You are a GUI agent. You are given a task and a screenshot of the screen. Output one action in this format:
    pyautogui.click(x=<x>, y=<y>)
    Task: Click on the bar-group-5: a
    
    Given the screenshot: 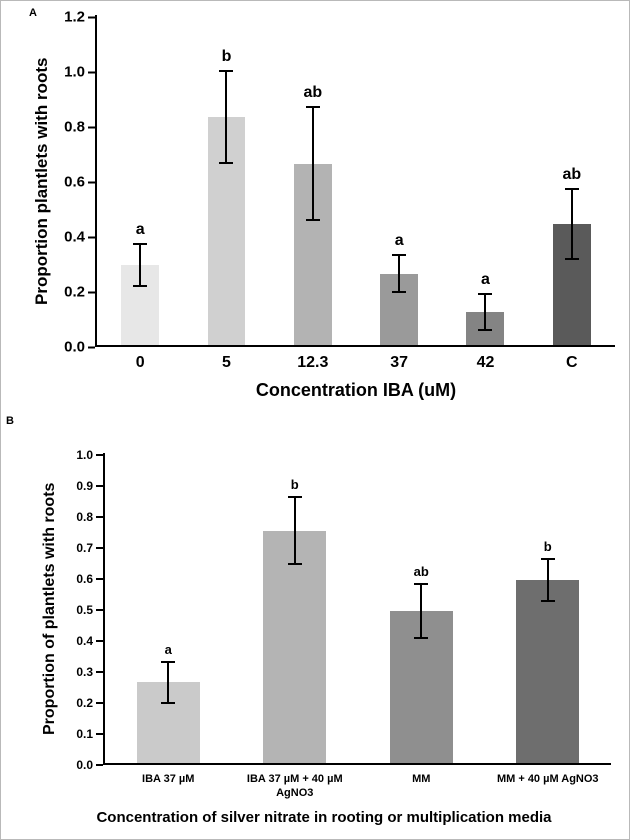 What is the action you would take?
    pyautogui.click(x=485, y=180)
    